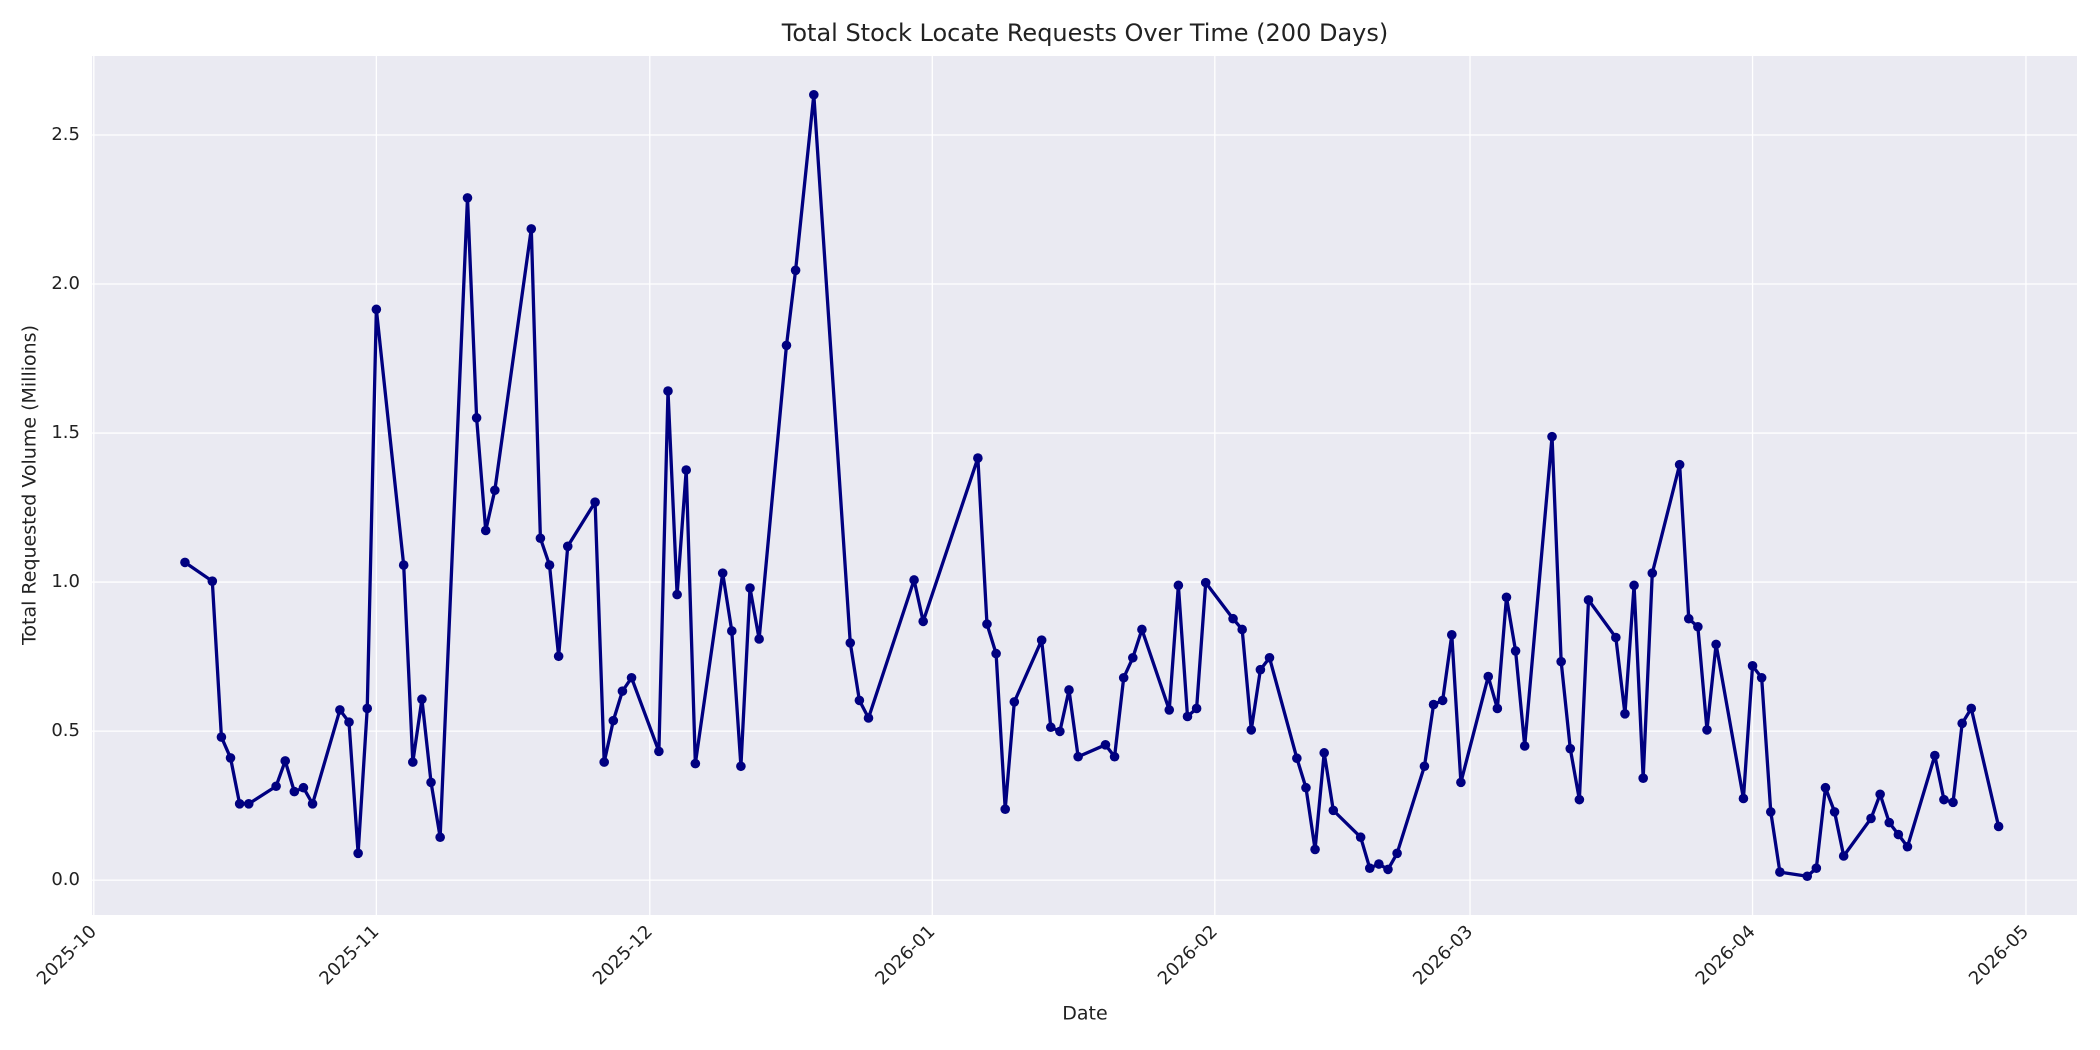 Image resolution: width=2100 pixels, height=1050 pixels. Describe the element at coordinates (1999, 955) in the screenshot. I see `x-tick-label: 2026-05` at that location.